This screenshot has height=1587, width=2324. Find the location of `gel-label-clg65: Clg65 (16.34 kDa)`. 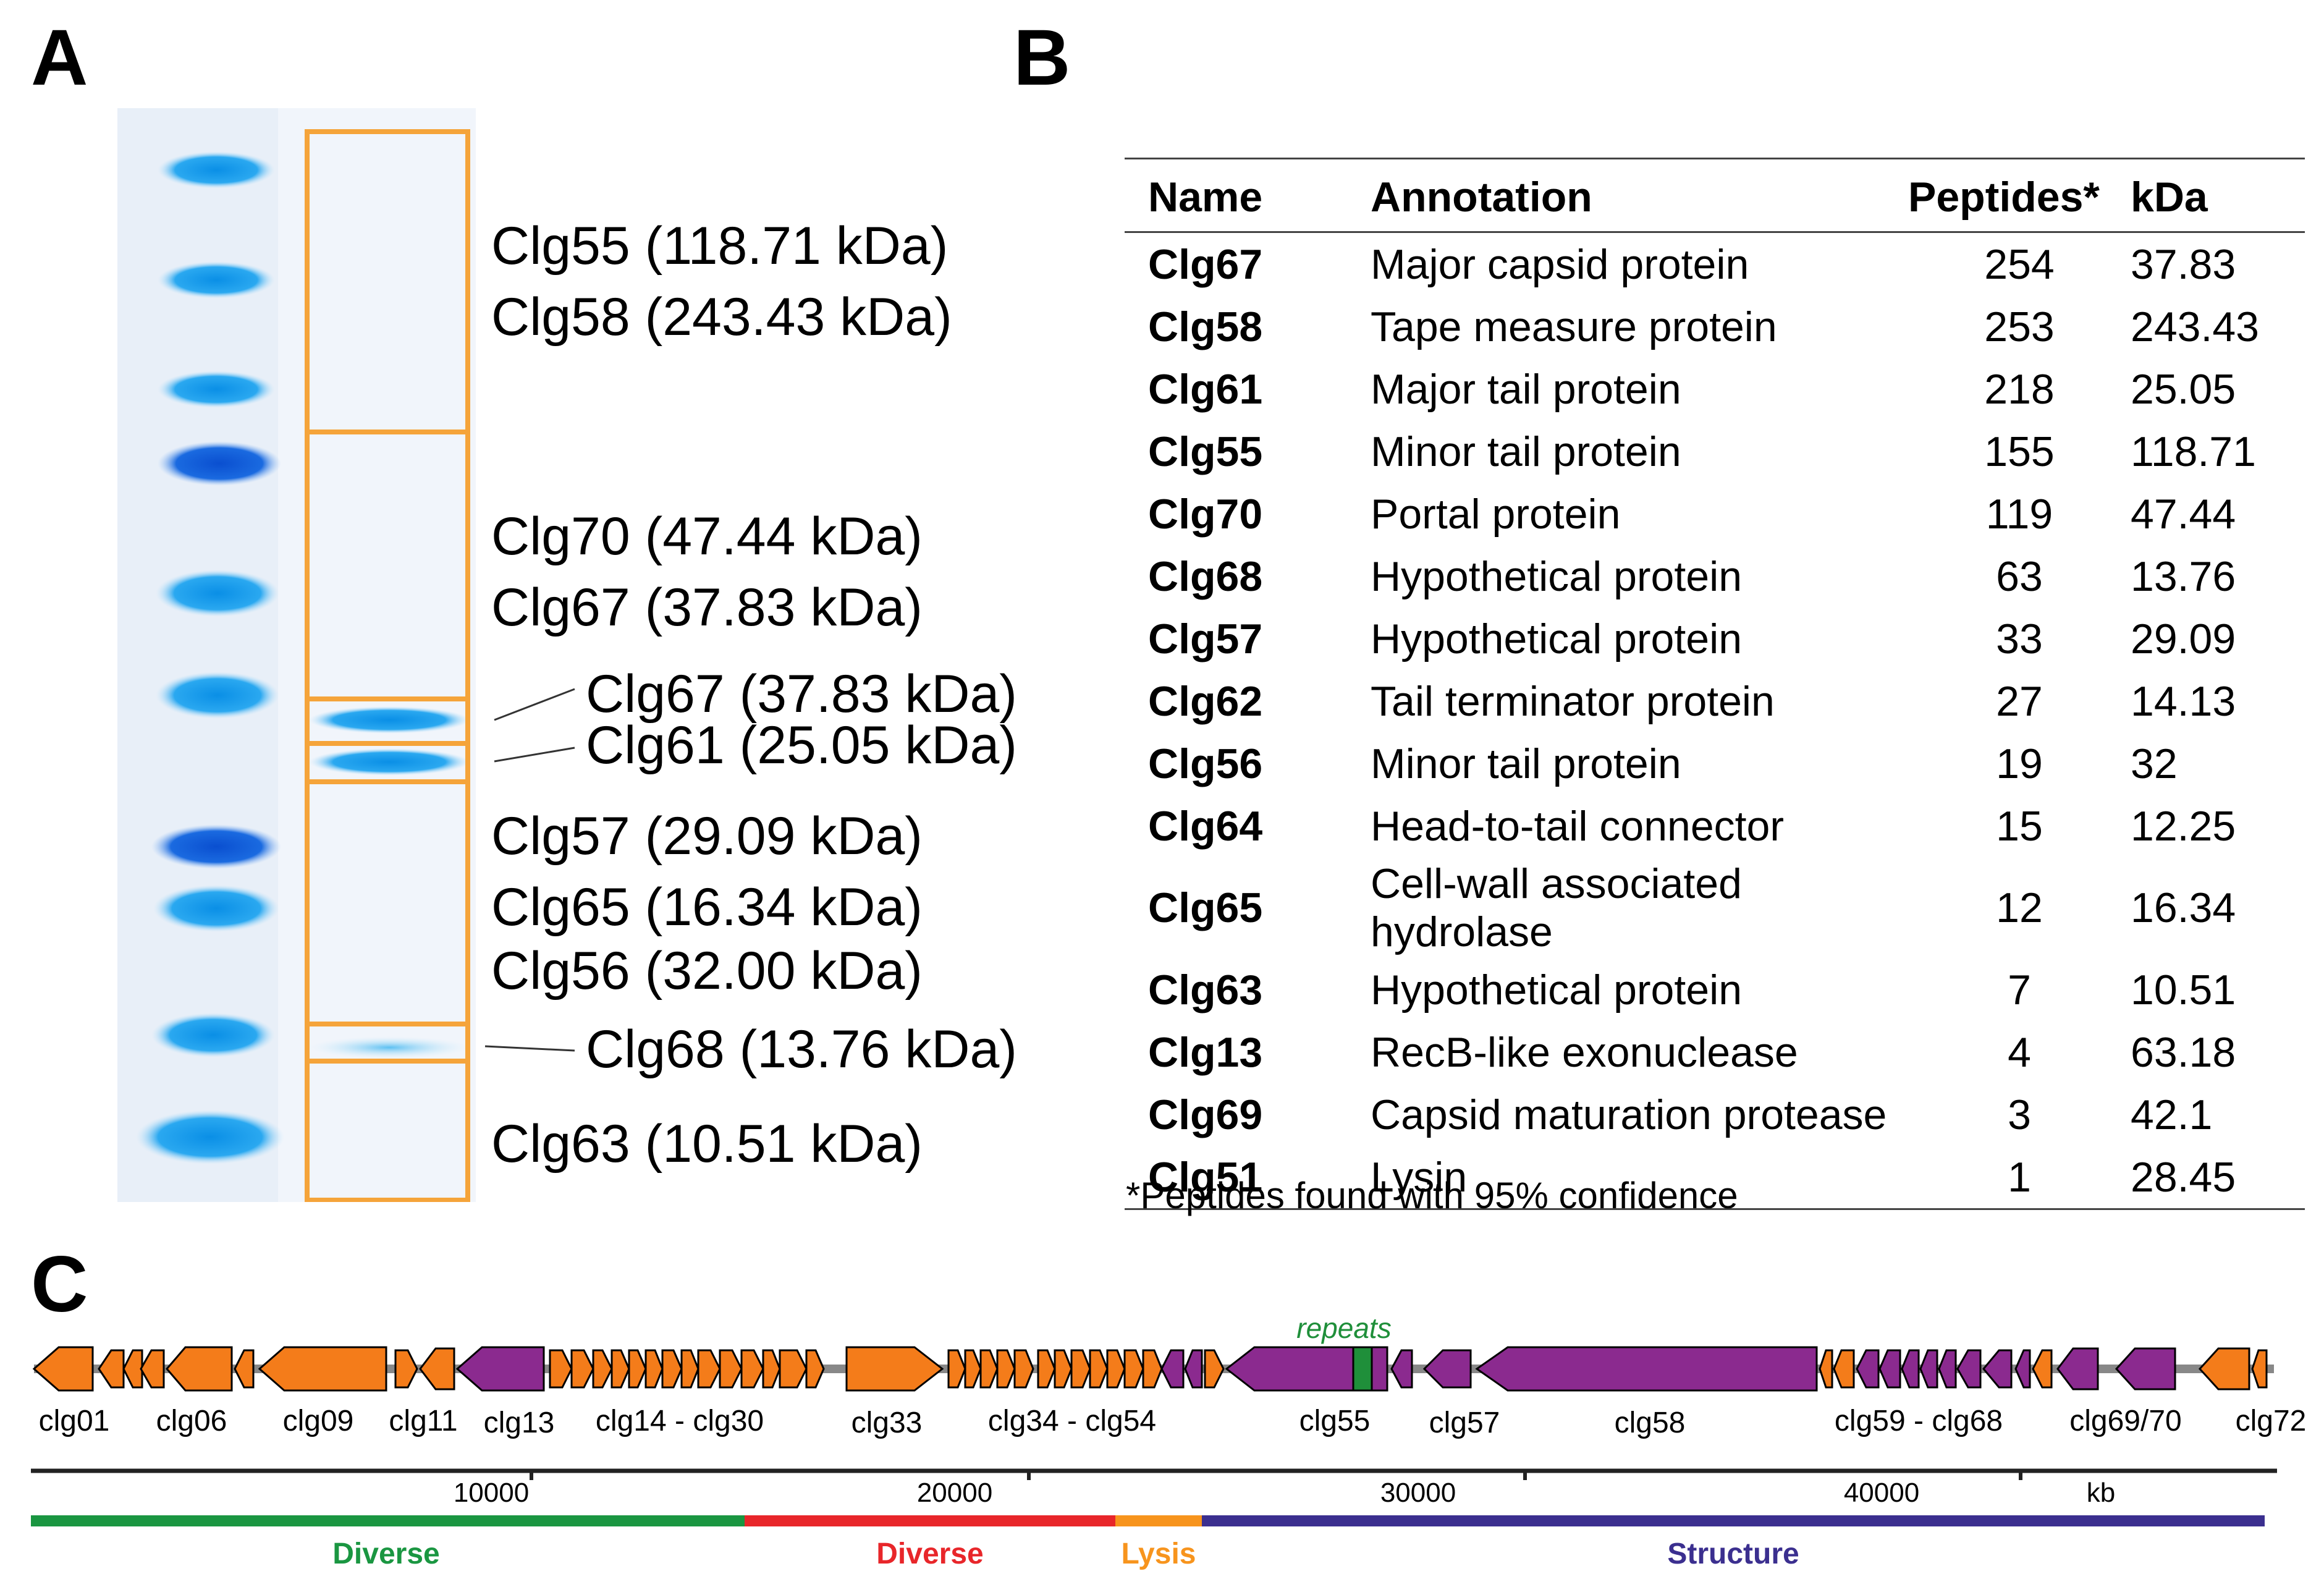

gel-label-clg65: Clg65 (16.34 kDa) is located at coordinates (707, 907).